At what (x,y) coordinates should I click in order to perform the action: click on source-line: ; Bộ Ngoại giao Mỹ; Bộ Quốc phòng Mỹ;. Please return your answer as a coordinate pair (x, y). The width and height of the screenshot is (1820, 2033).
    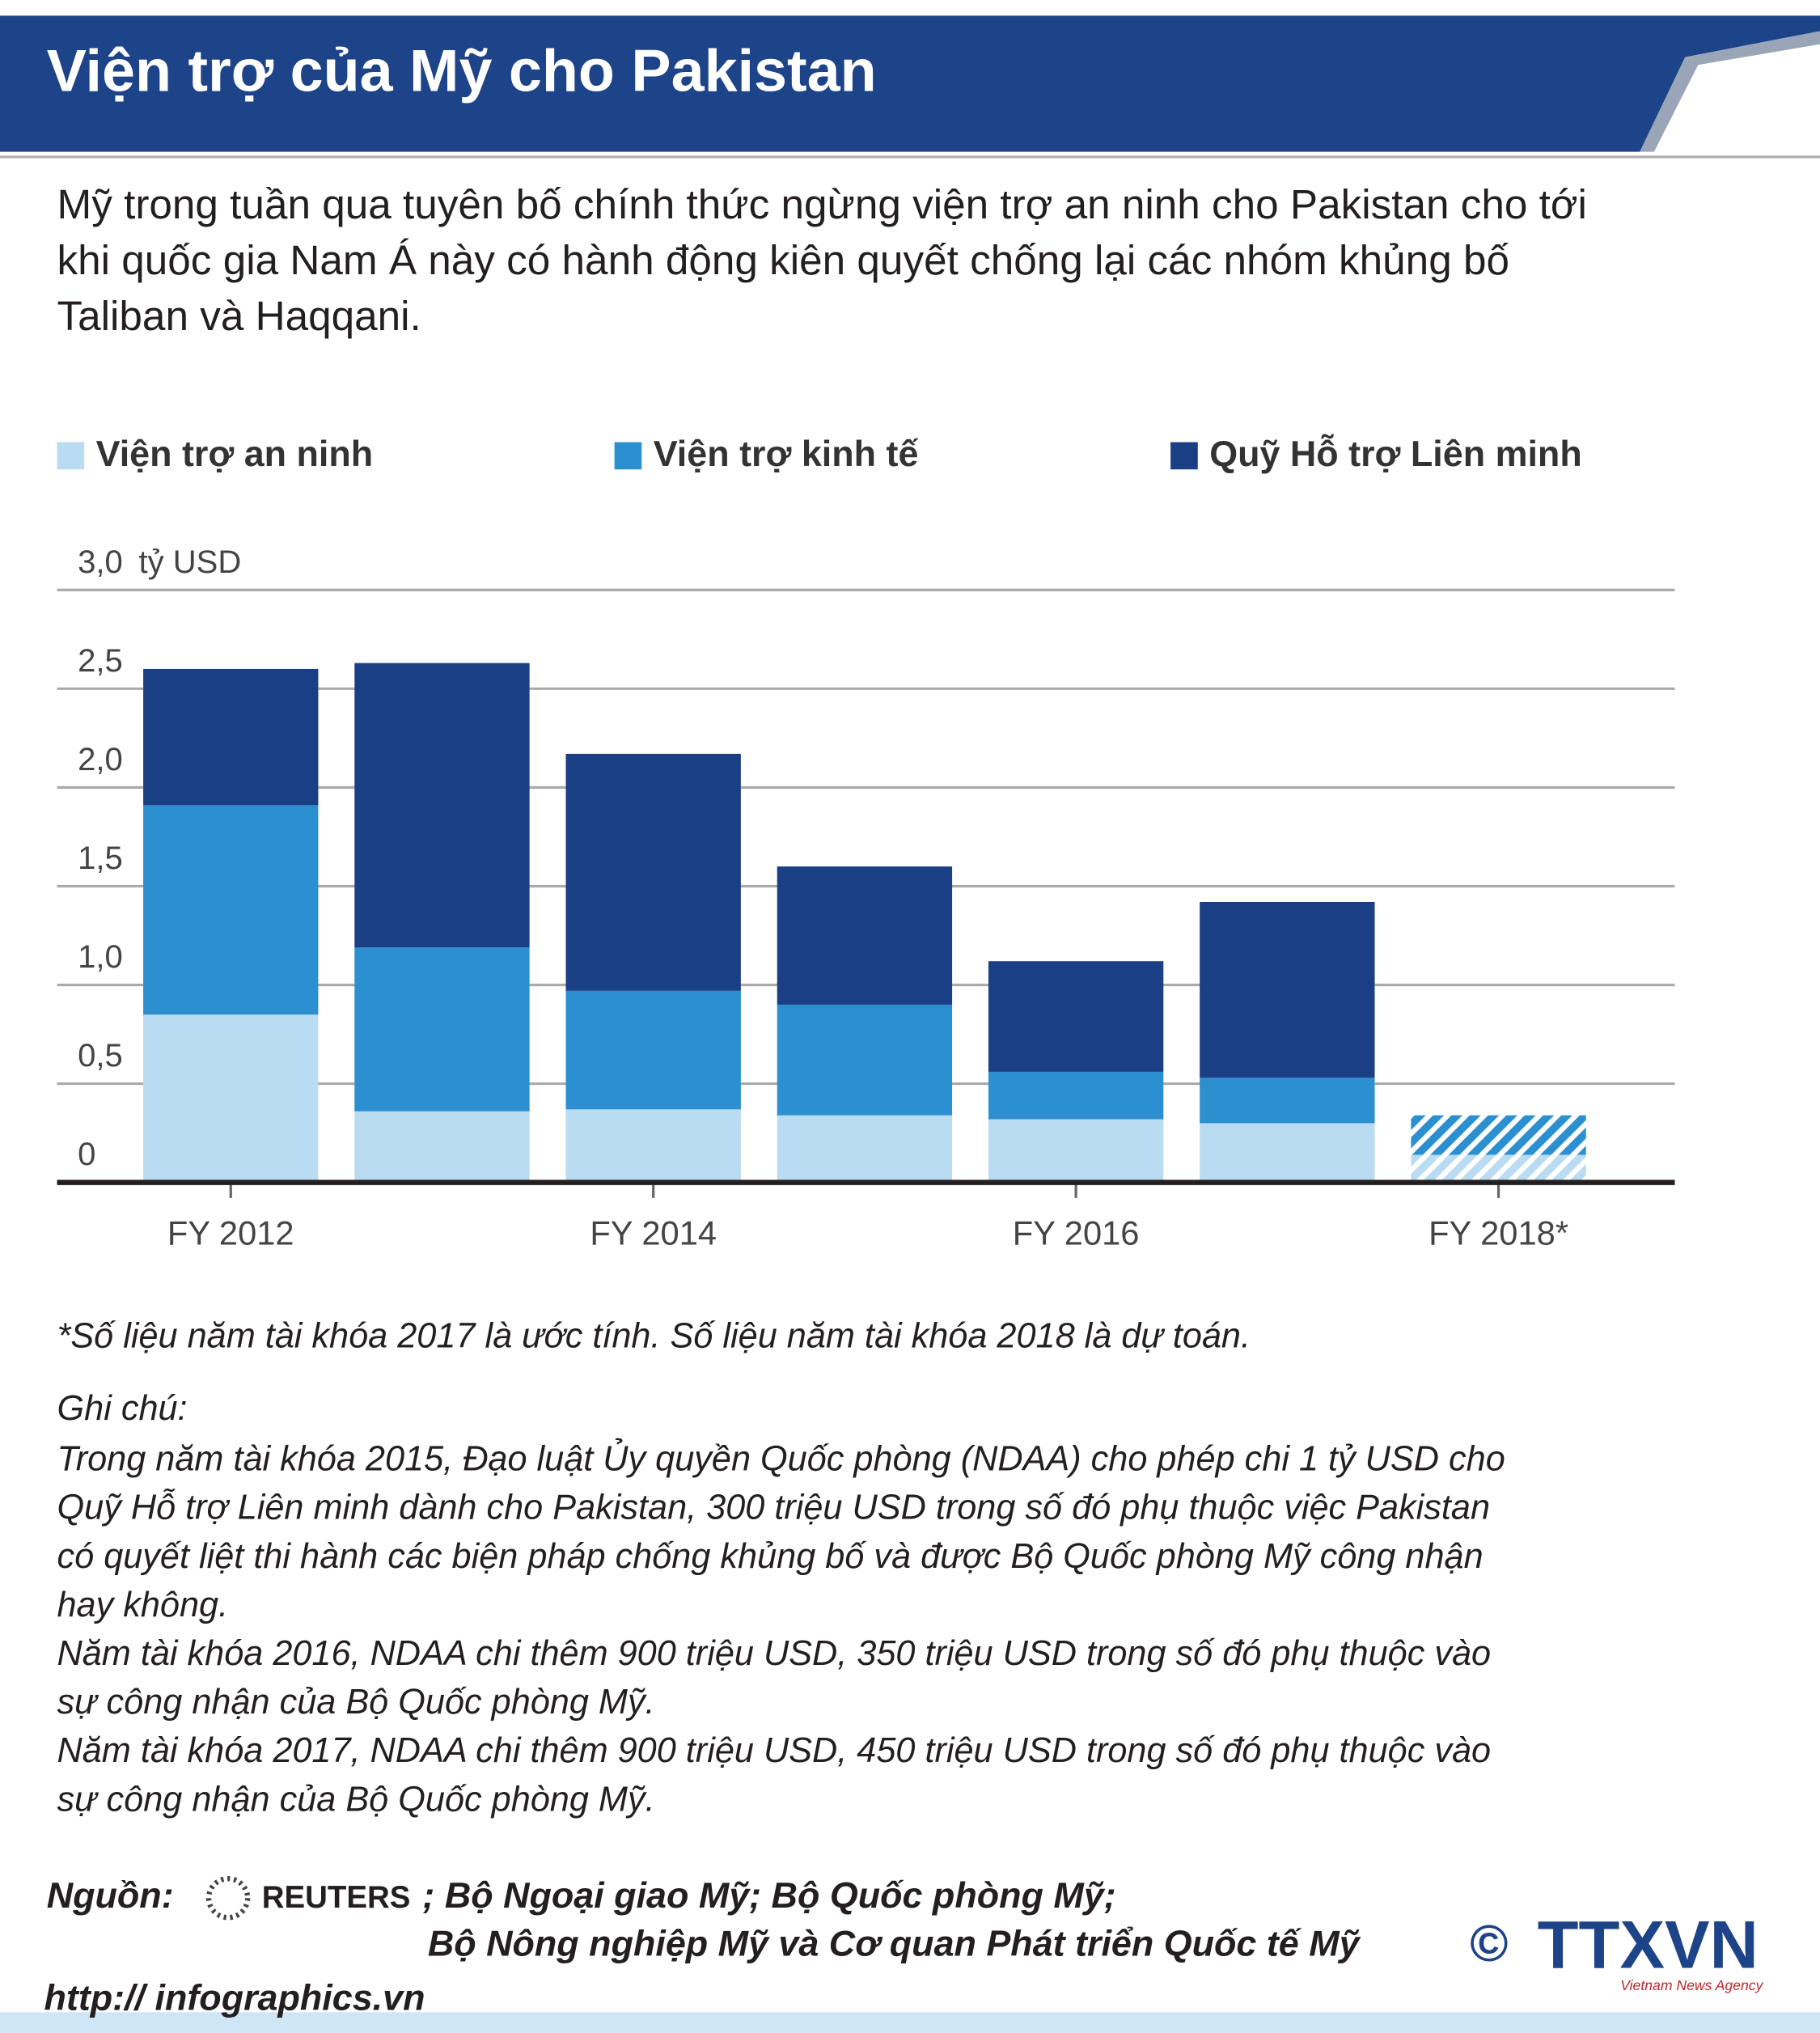
    Looking at the image, I should click on (768, 1895).